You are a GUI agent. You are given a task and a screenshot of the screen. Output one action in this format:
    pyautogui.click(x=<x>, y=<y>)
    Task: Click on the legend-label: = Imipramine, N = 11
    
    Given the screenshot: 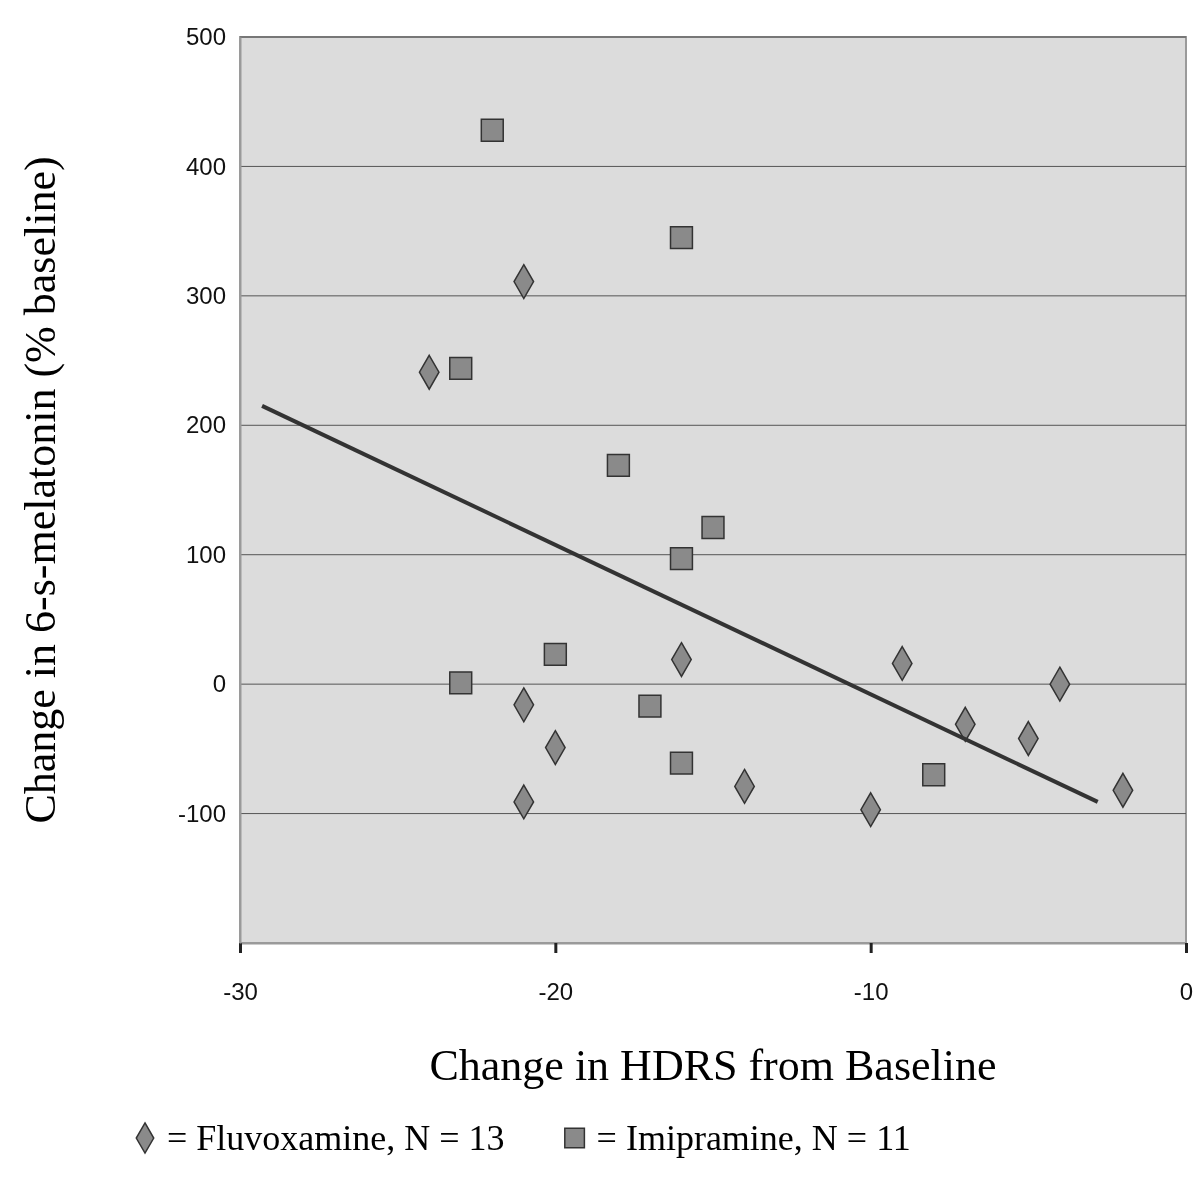 What is the action you would take?
    pyautogui.click(x=753, y=1138)
    